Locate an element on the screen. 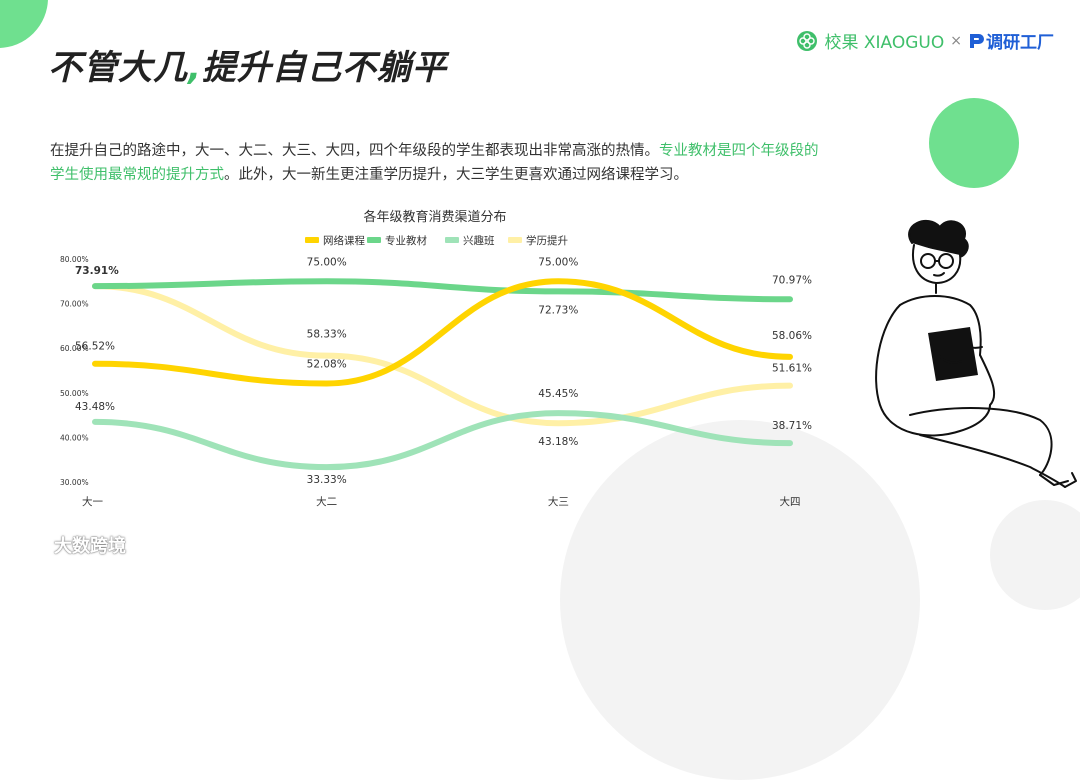  data-label: 33.33% is located at coordinates (327, 480).